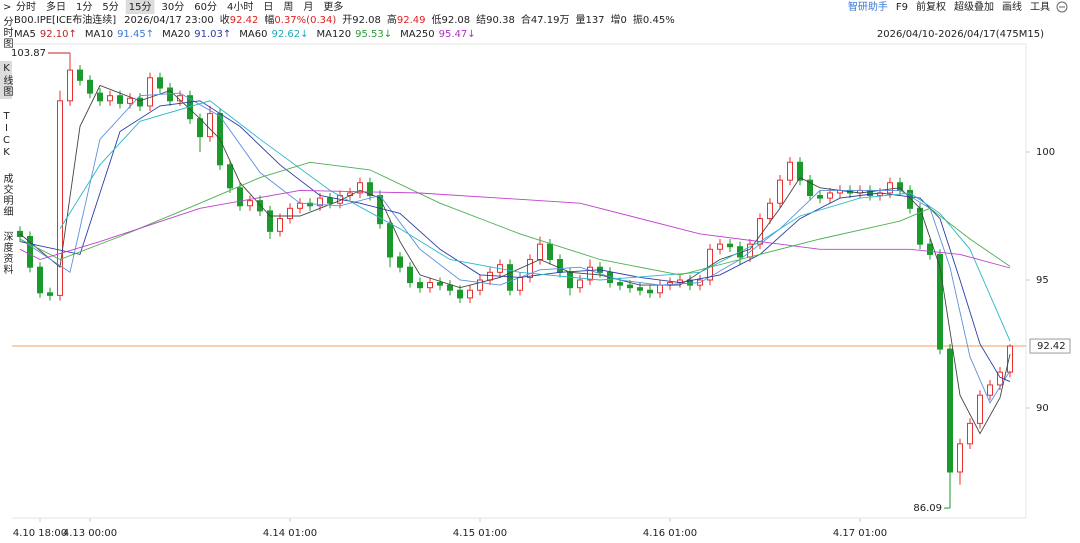 Image resolution: width=1080 pixels, height=543 pixels. What do you see at coordinates (140, 7) in the screenshot?
I see `toolbar-tab: 15分` at bounding box center [140, 7].